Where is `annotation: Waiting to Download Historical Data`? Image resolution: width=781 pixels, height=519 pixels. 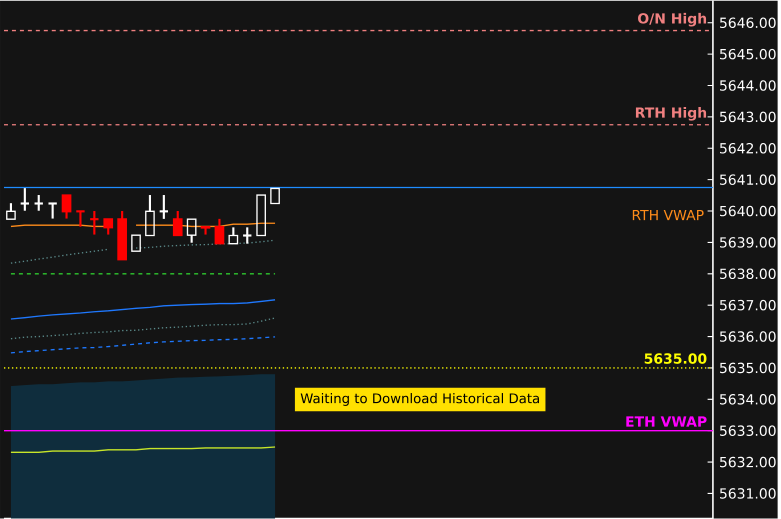 annotation: Waiting to Download Historical Data is located at coordinates (419, 399).